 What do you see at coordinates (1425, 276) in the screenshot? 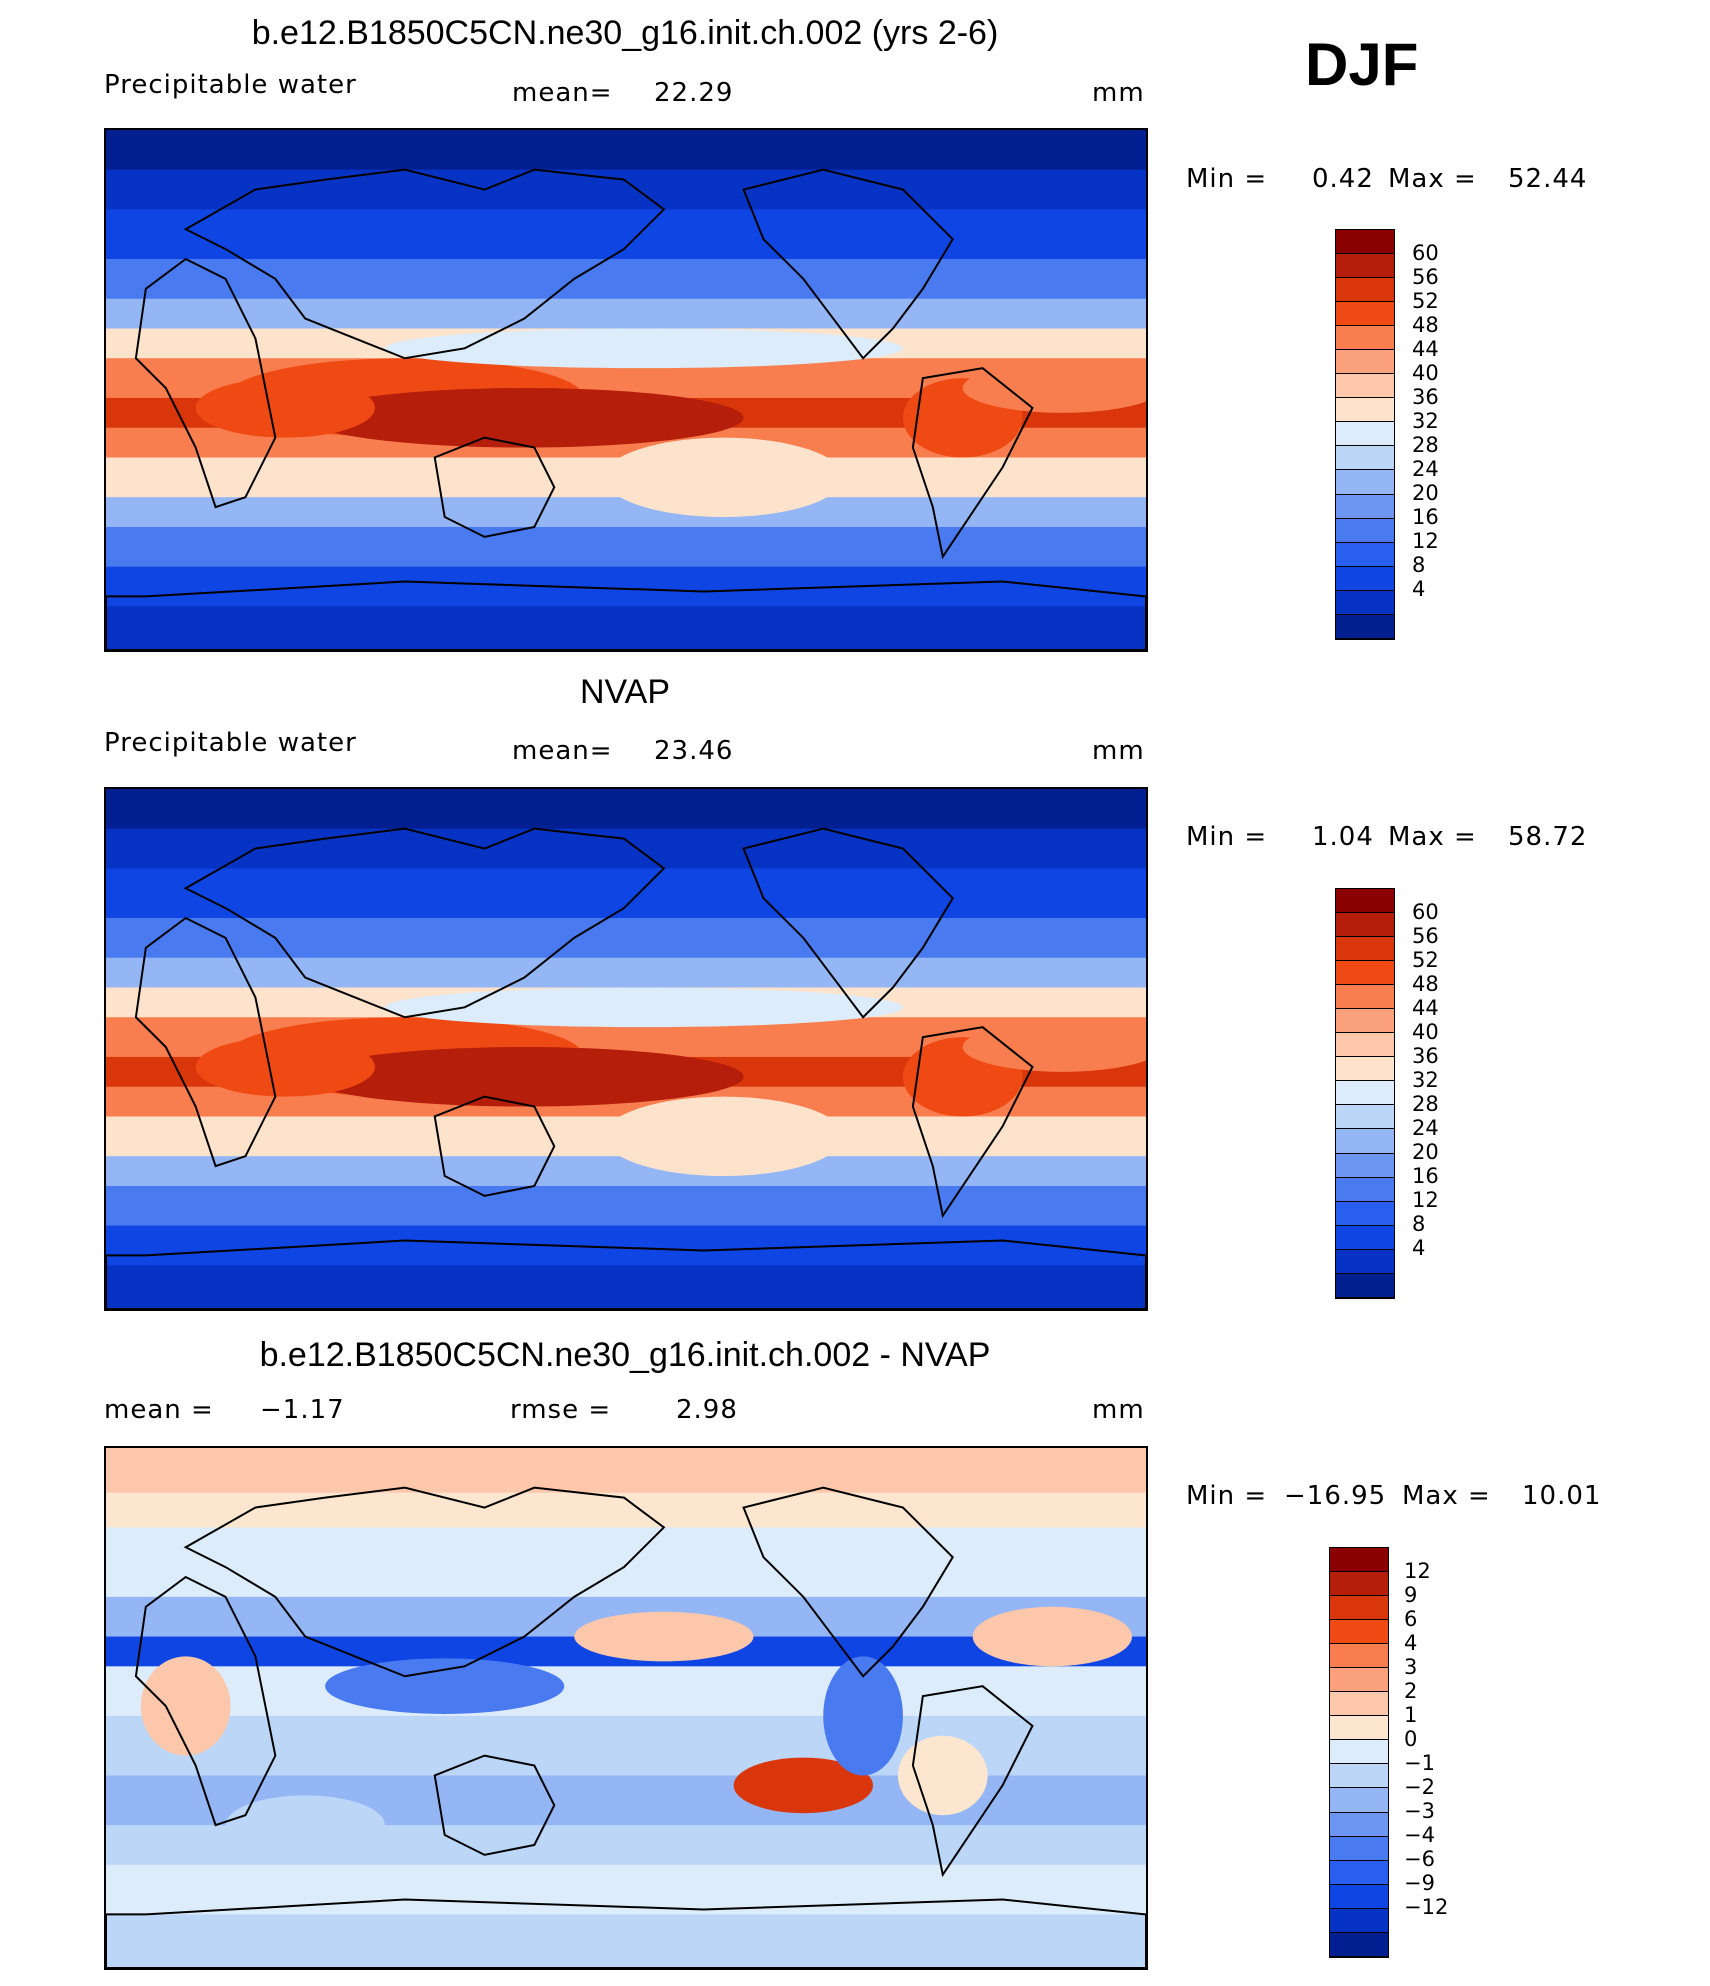
I see `colorbar-tick-label: 56` at bounding box center [1425, 276].